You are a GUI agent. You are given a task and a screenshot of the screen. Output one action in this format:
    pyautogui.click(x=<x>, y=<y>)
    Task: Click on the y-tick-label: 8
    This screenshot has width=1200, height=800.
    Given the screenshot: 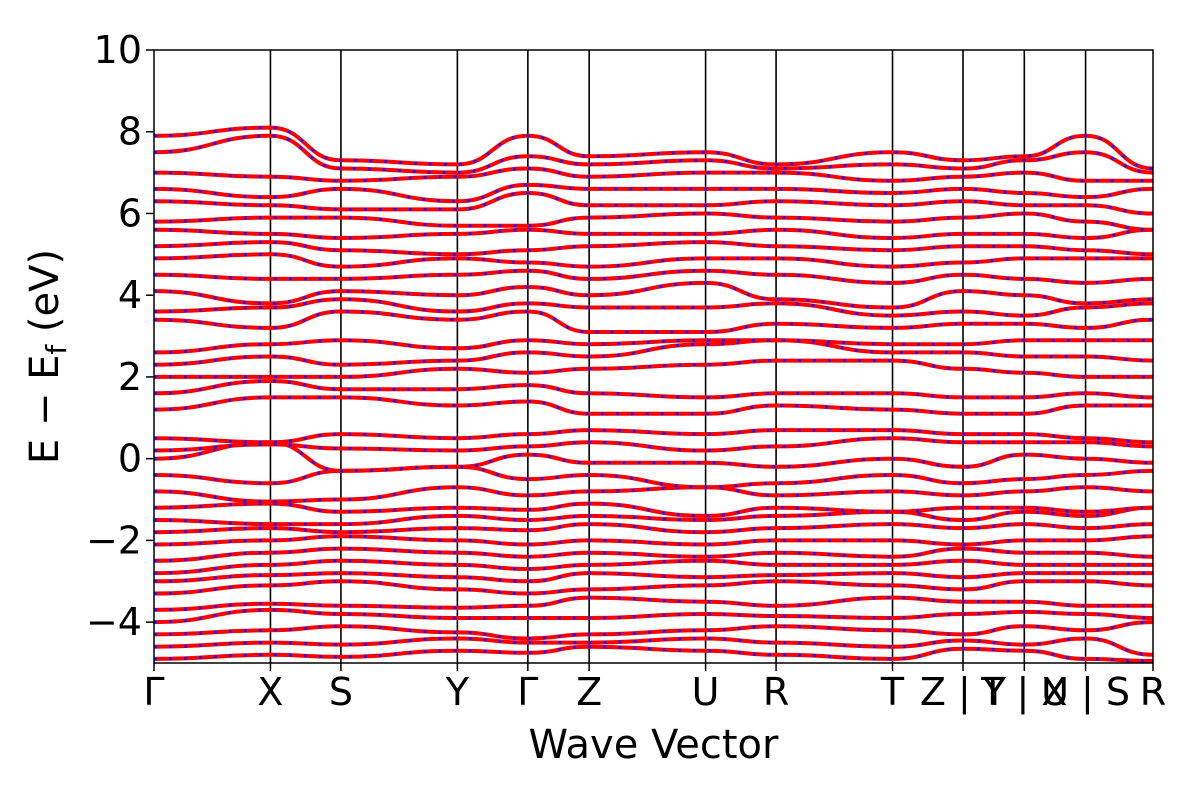 What is the action you would take?
    pyautogui.click(x=130, y=132)
    